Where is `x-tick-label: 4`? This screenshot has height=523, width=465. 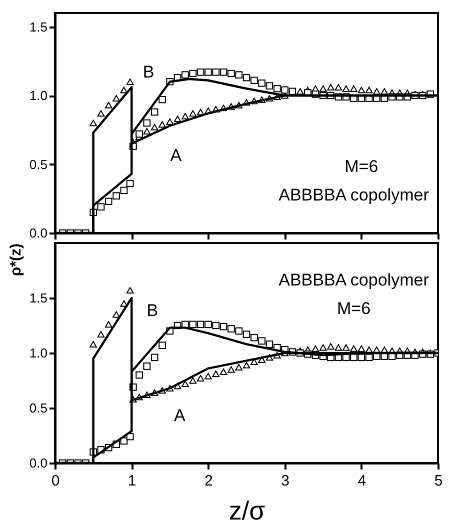
x-tick-label: 4 is located at coordinates (362, 481).